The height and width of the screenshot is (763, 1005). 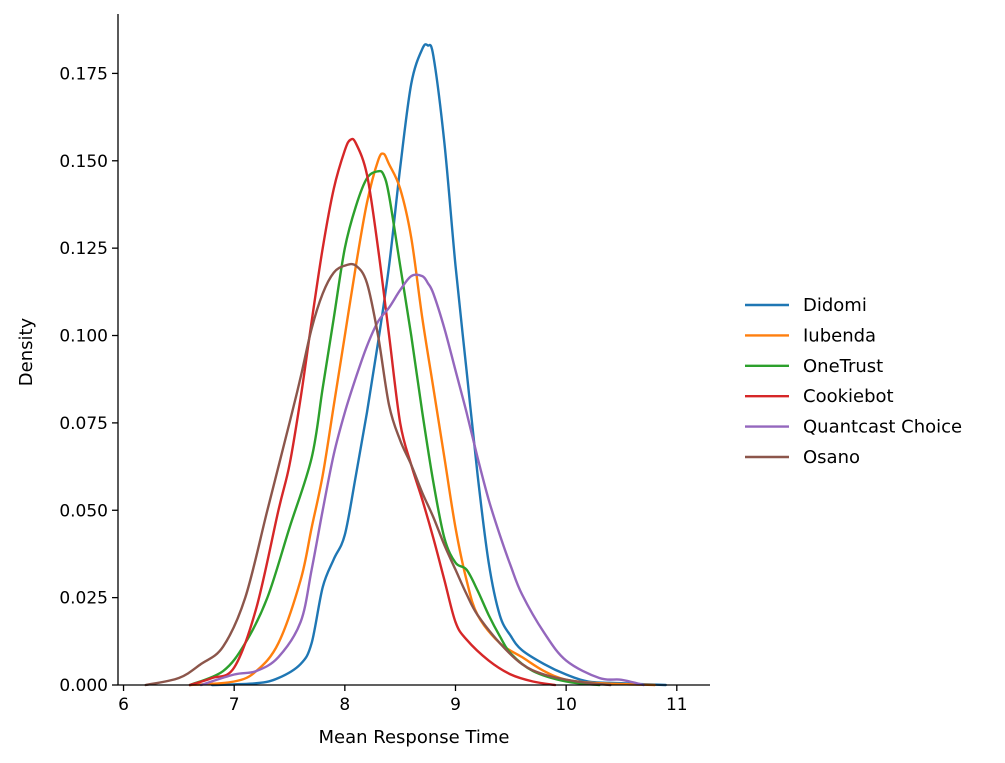 I want to click on y-axis-title: Density, so click(x=26, y=351).